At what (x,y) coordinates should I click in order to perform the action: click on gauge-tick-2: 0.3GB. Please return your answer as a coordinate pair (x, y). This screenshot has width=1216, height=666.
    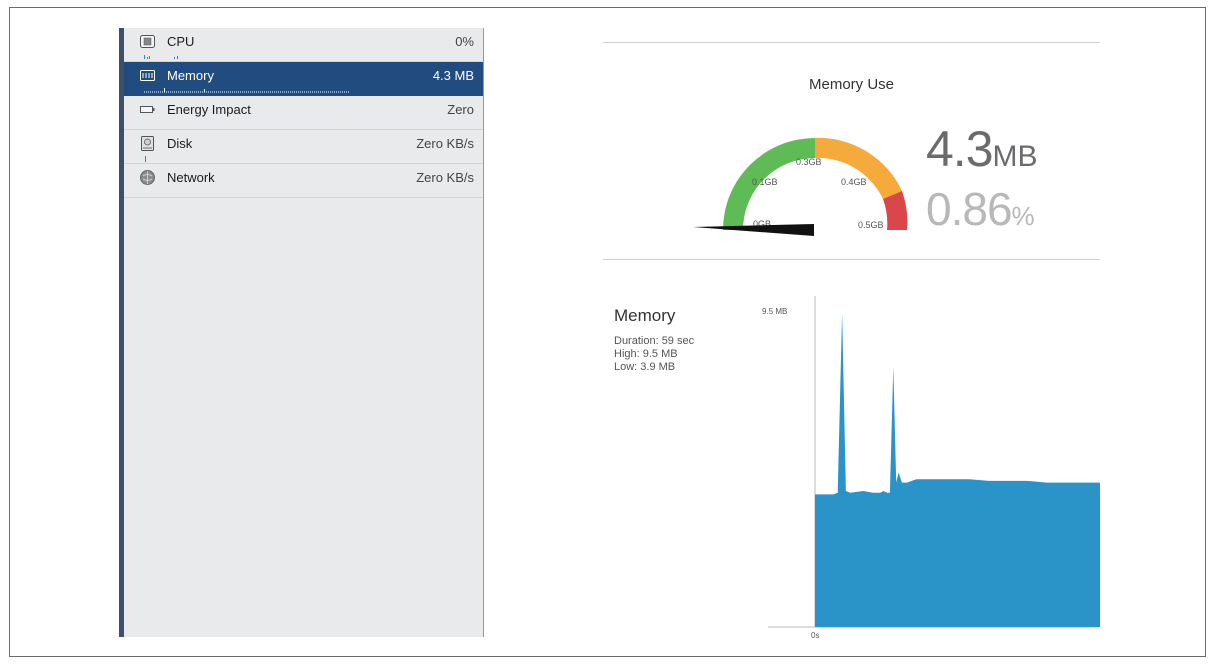
    Looking at the image, I should click on (809, 162).